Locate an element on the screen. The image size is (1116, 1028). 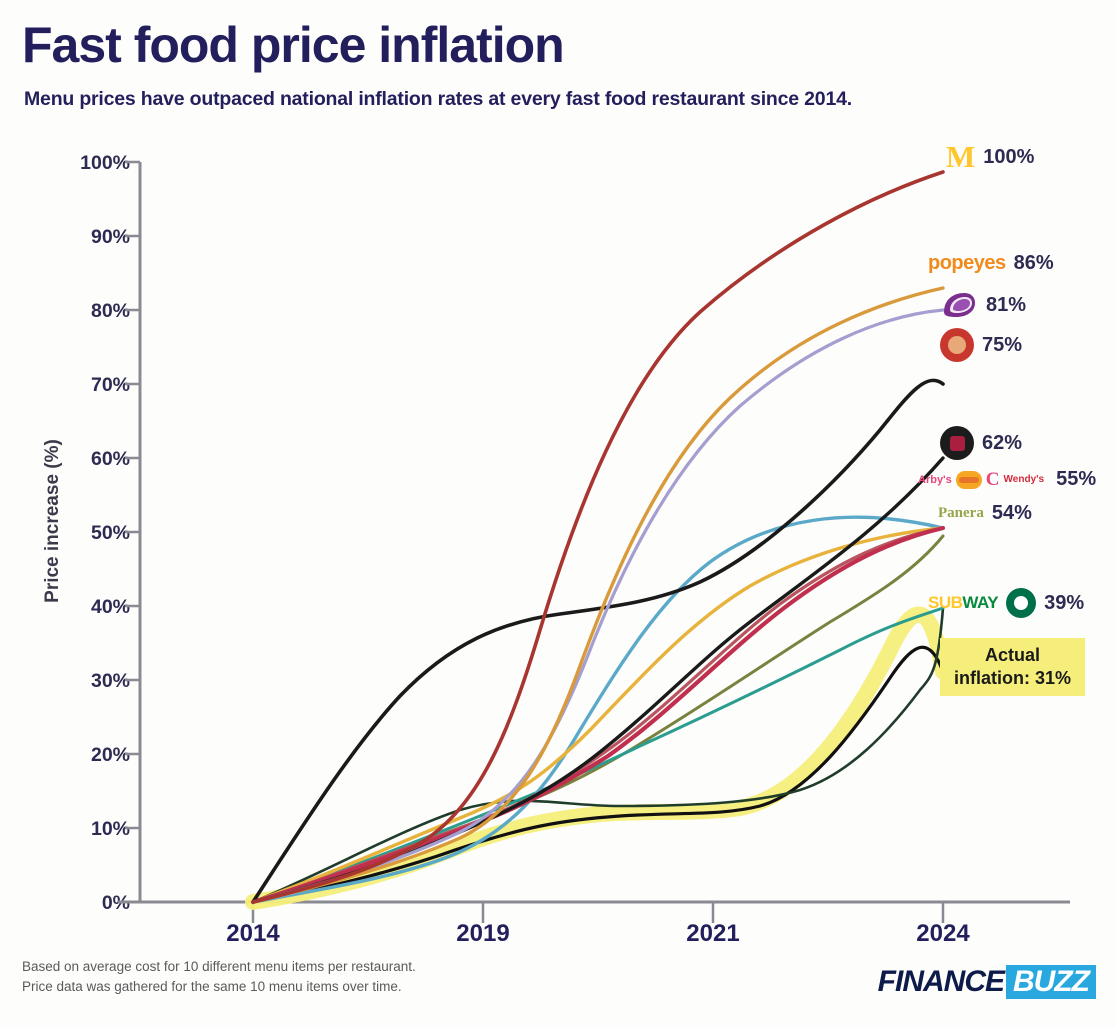
chipotle-logo-icon is located at coordinates (957, 443).